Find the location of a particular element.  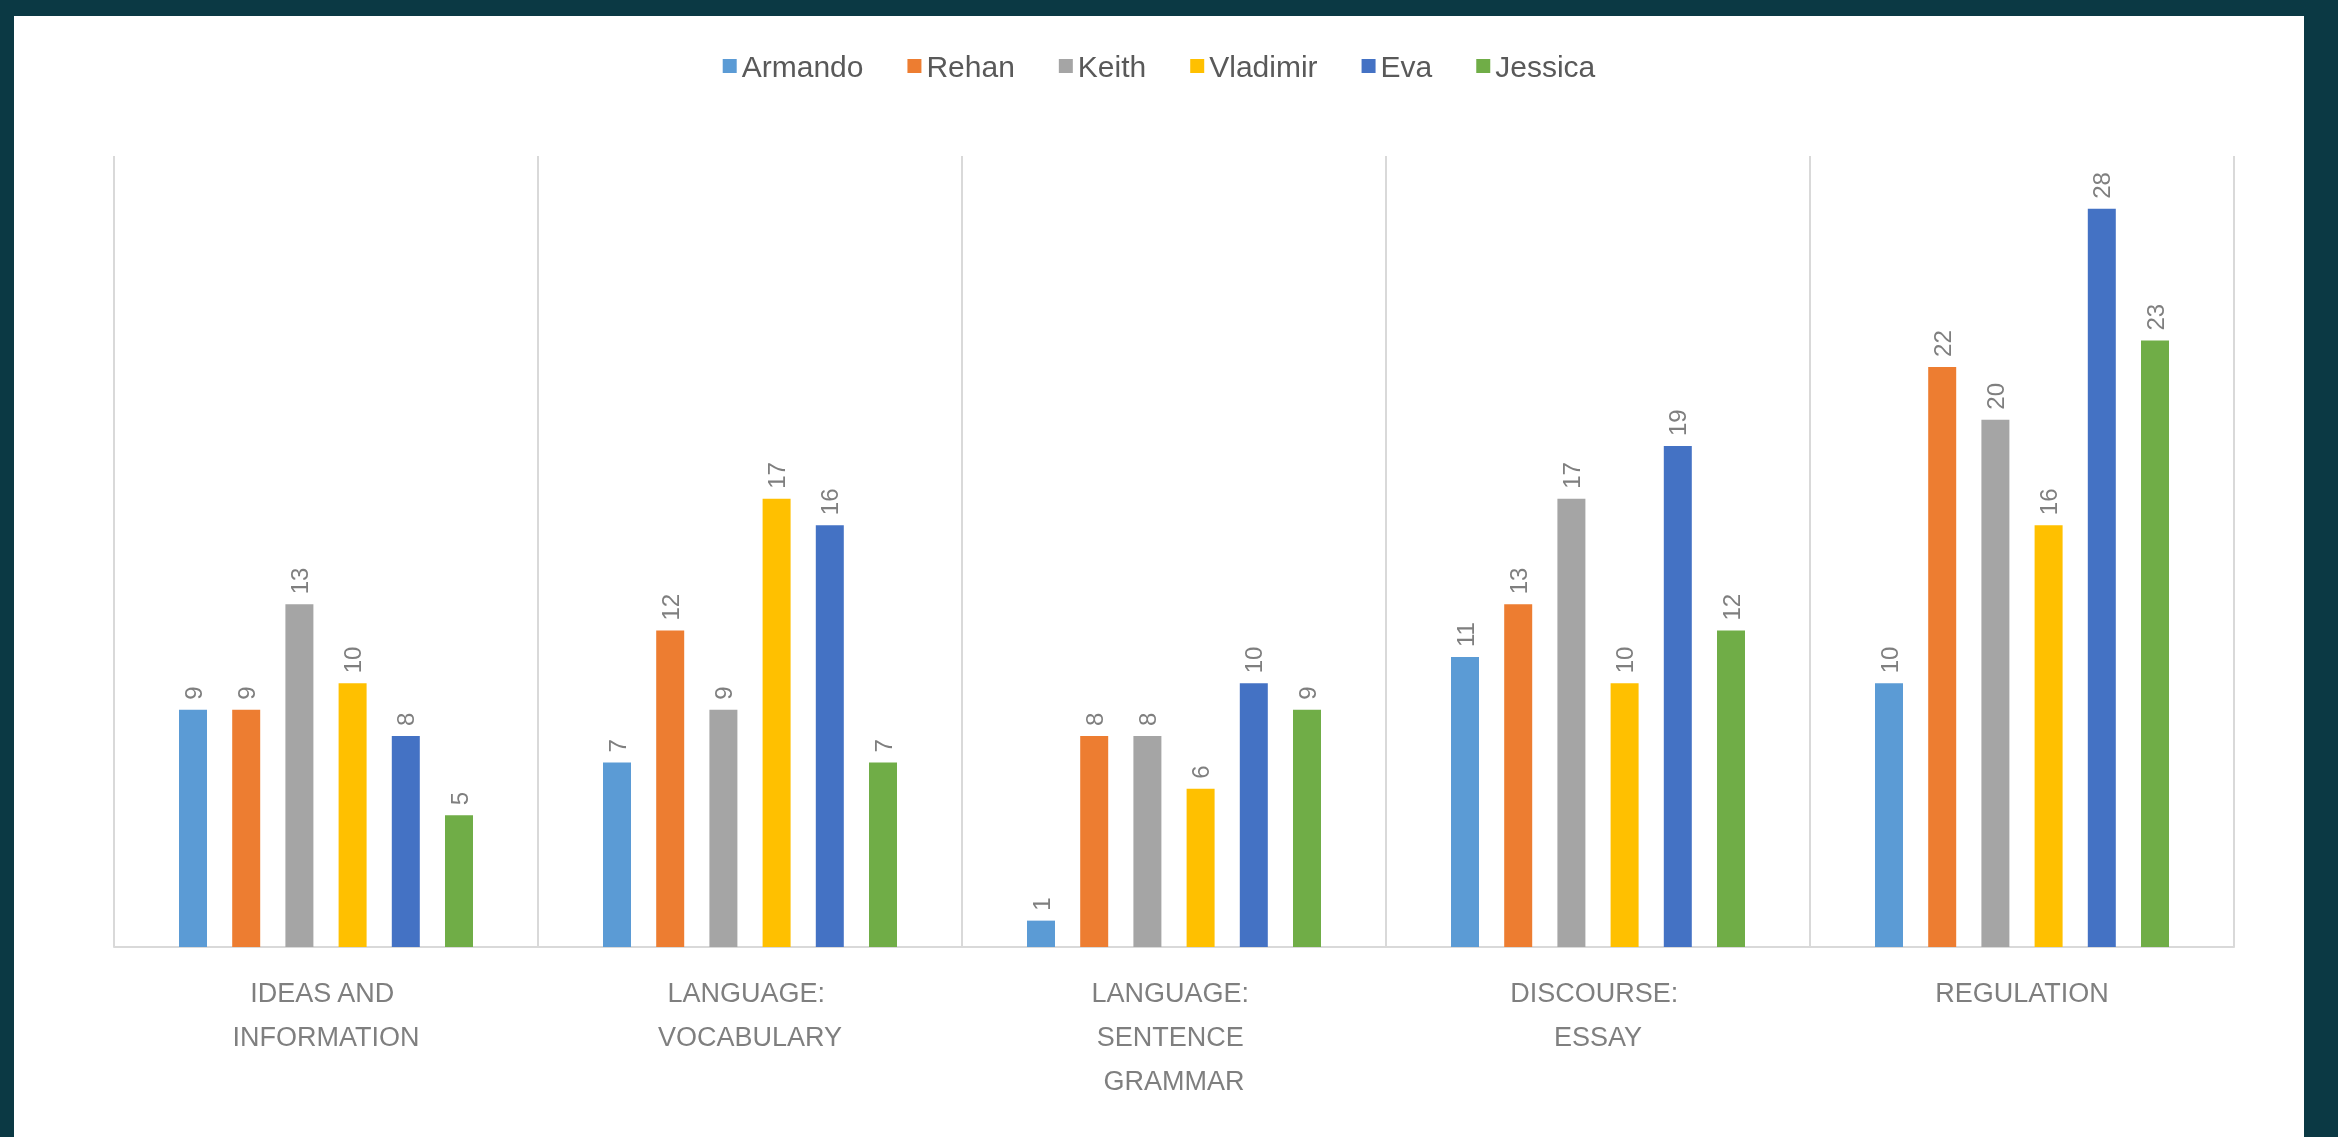

data-label: 23 is located at coordinates (2155, 317).